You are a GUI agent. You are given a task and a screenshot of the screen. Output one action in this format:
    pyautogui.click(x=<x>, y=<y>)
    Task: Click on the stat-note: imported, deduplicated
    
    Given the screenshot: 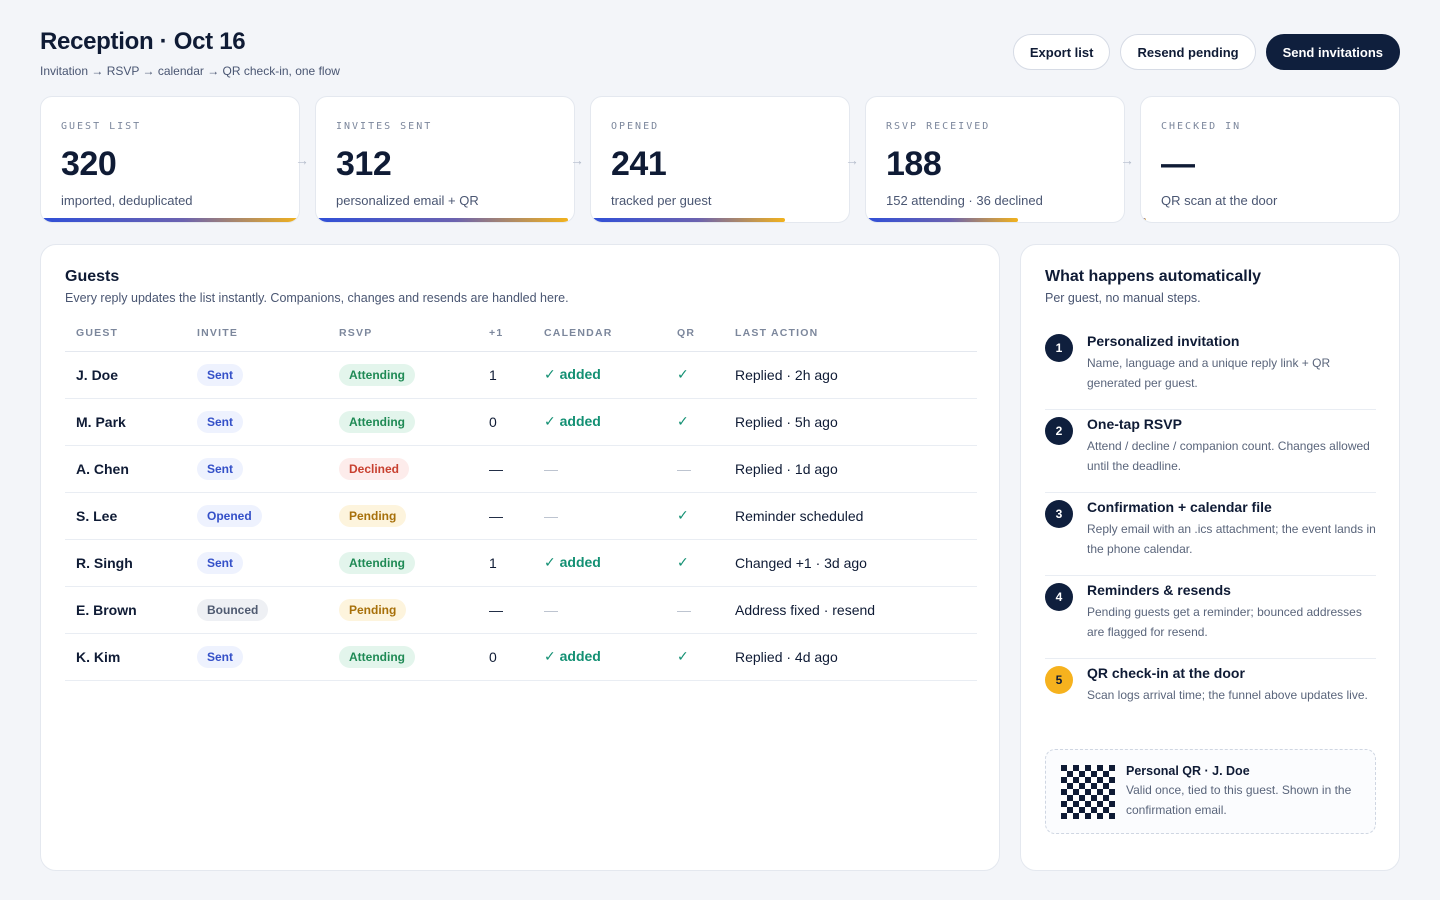 What is the action you would take?
    pyautogui.click(x=127, y=200)
    